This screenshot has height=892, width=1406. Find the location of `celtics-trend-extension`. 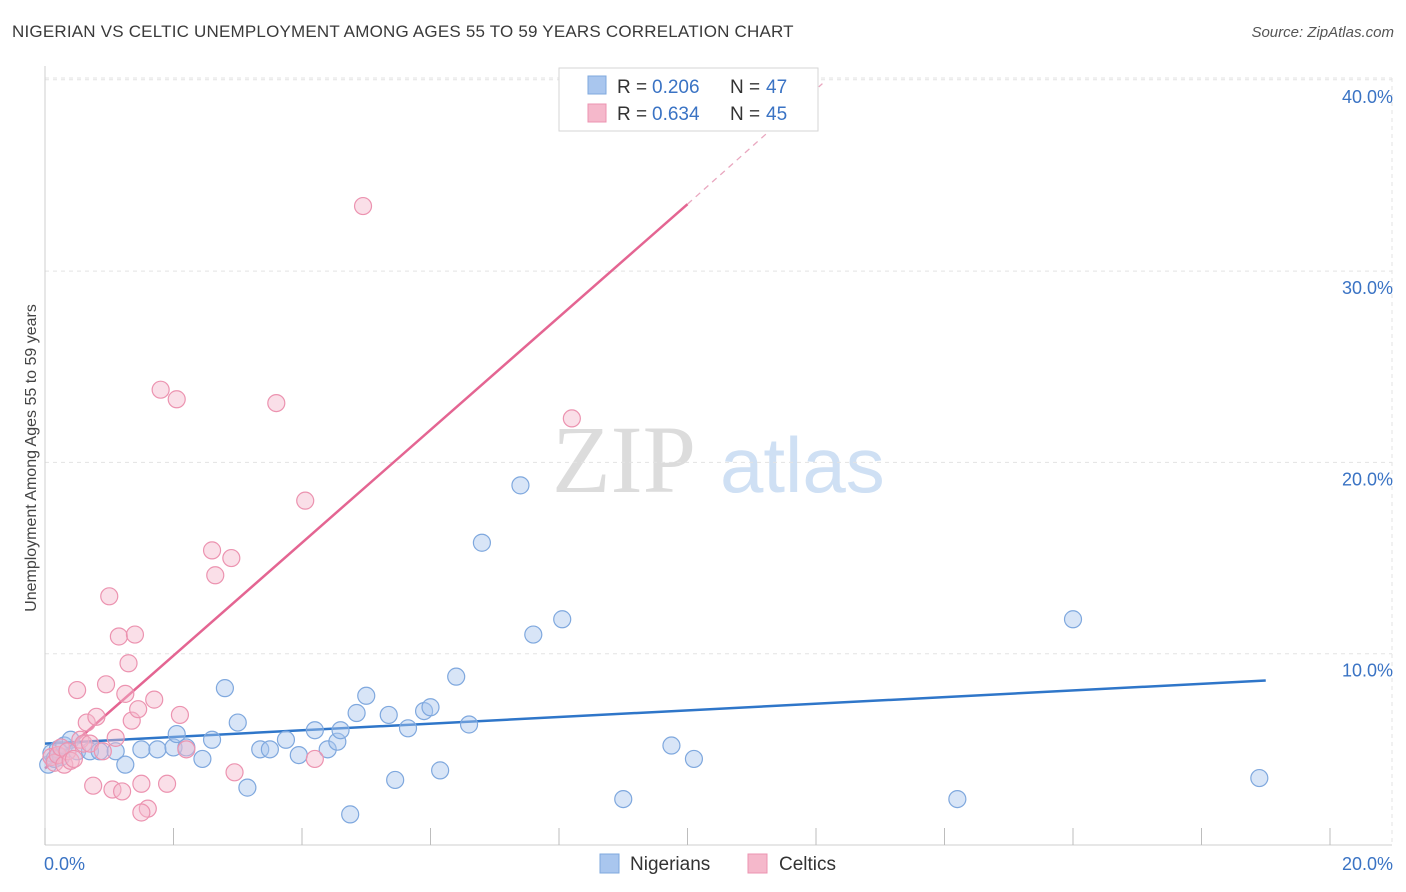

celtics-trend-extension is located at coordinates (755, 144).